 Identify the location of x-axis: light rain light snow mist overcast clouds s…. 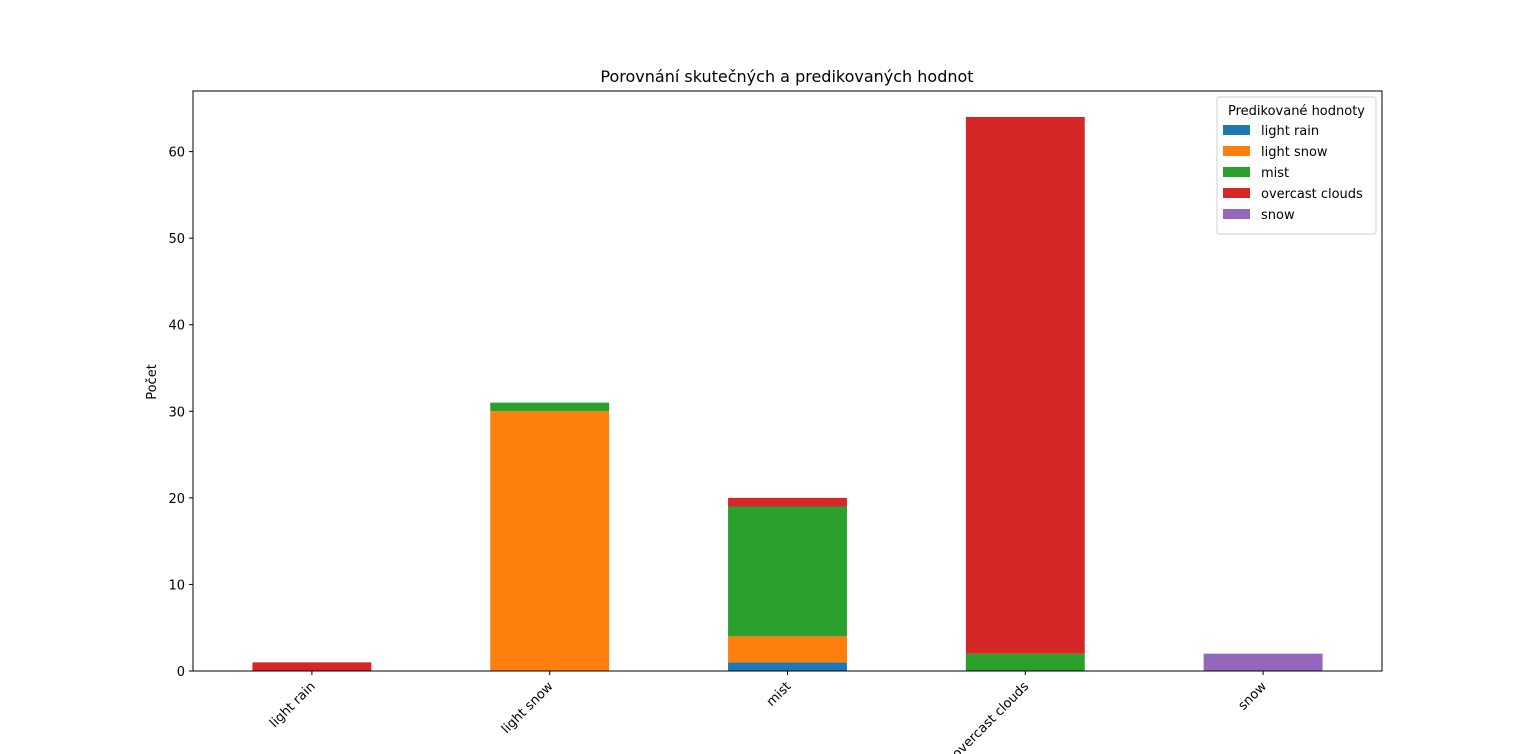
(768, 712).